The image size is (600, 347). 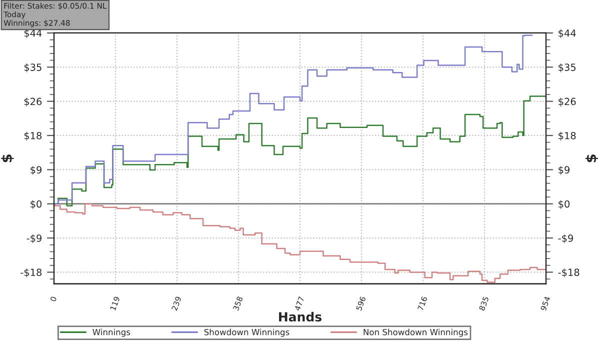 What do you see at coordinates (31, 273) in the screenshot?
I see `y-tick-label: -$18` at bounding box center [31, 273].